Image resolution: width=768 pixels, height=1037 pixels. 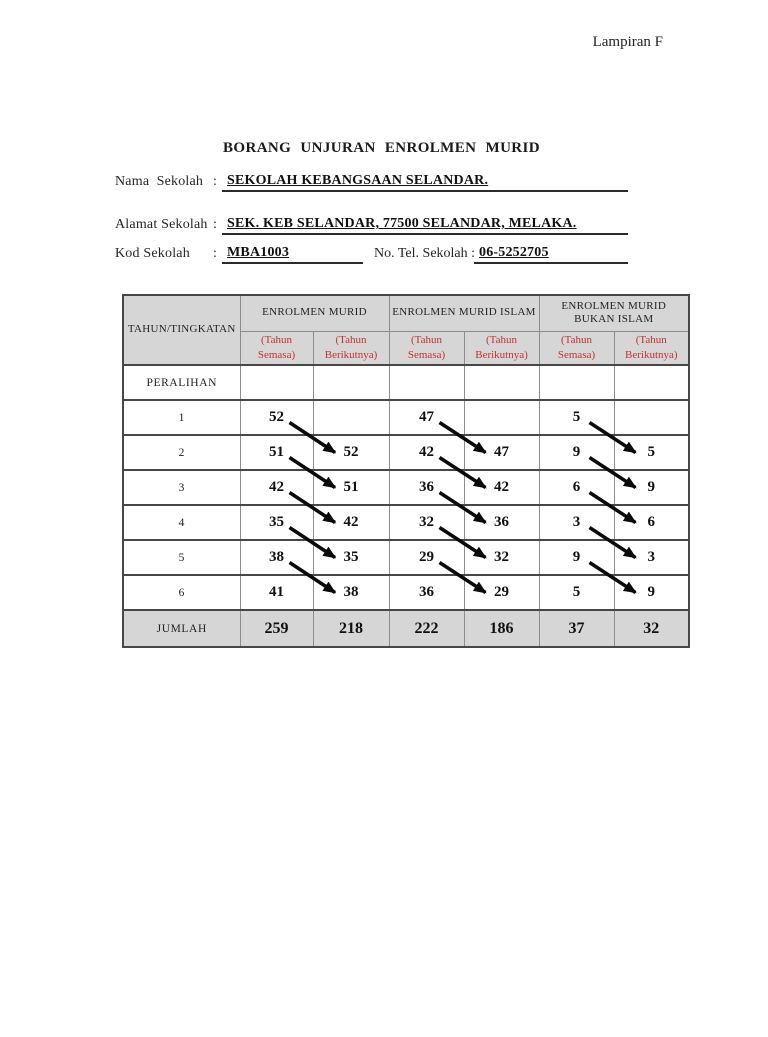 What do you see at coordinates (292, 254) in the screenshot?
I see `kod-sekolah-value: MBA1003` at bounding box center [292, 254].